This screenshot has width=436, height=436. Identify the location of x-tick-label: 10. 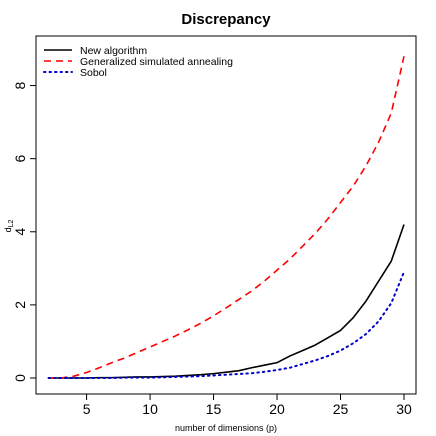
(150, 409).